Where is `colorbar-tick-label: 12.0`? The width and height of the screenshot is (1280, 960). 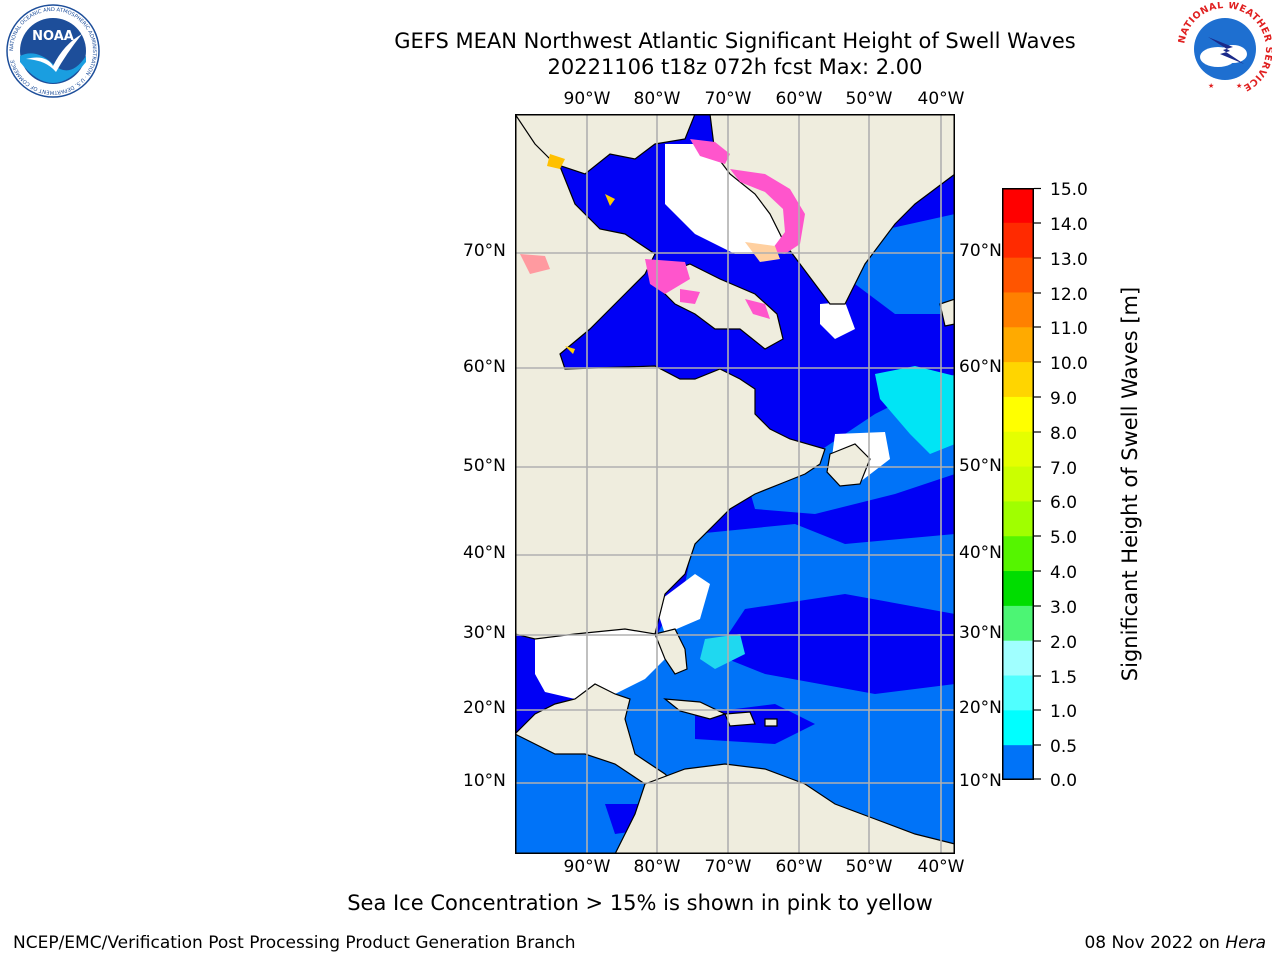 colorbar-tick-label: 12.0 is located at coordinates (1069, 295).